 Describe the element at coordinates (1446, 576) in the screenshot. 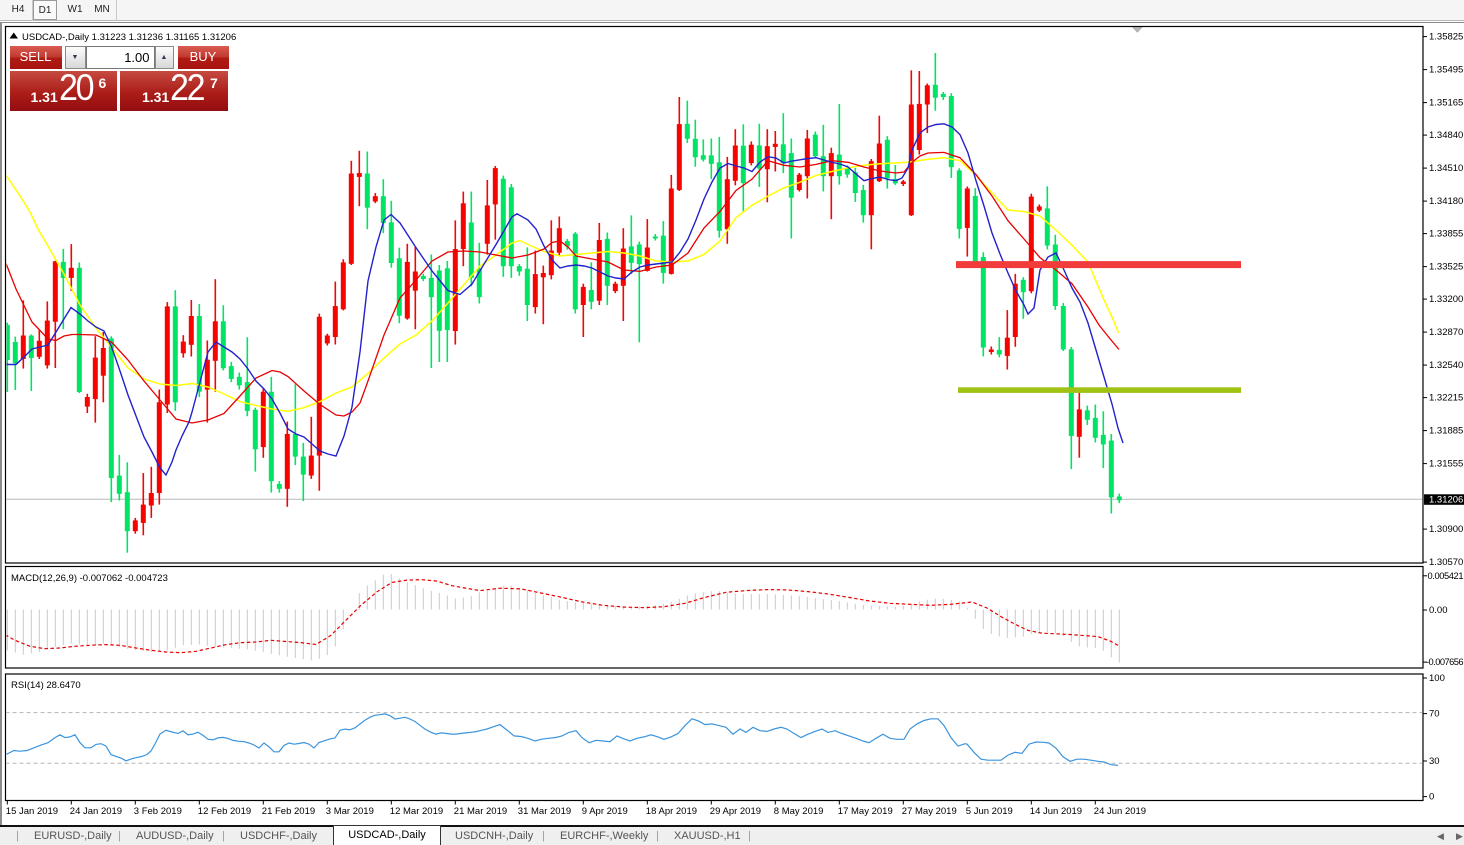

I see `svg-text: 0.005421` at that location.